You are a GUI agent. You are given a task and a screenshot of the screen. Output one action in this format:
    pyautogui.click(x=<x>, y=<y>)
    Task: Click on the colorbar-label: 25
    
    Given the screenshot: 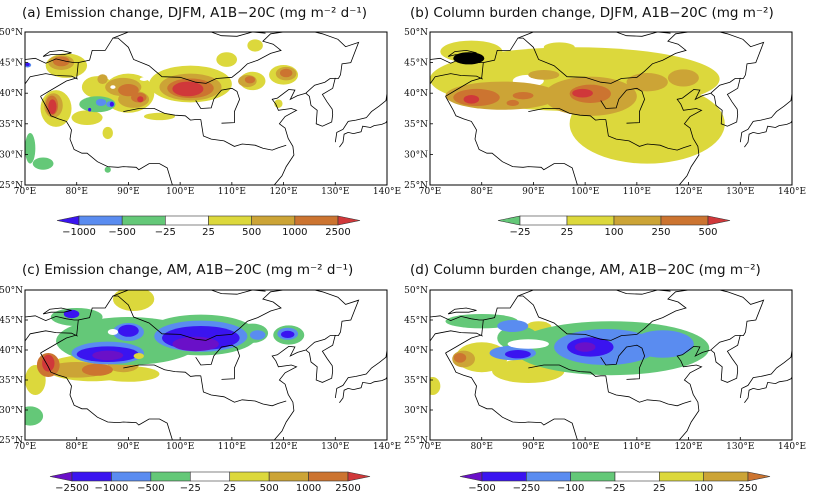 What is the action you would take?
    pyautogui.click(x=229, y=488)
    